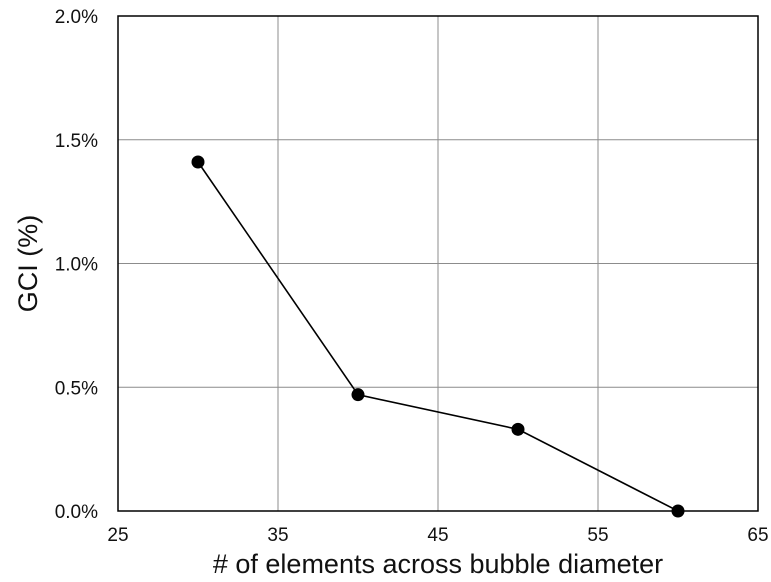  I want to click on x-tick-label: 45, so click(437, 535).